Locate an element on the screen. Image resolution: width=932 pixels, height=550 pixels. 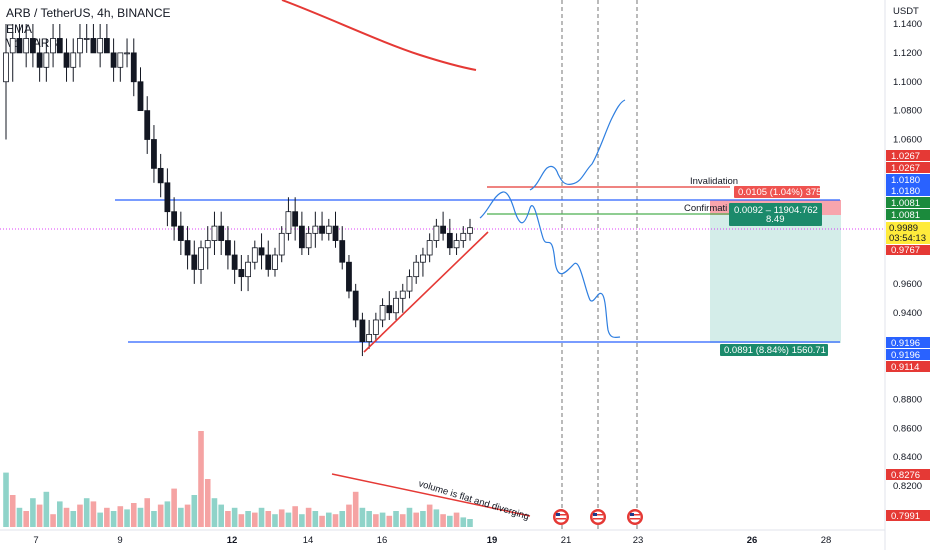
entry-box: 0.0092 – 11904.762 8.49 is located at coordinates (775, 214).